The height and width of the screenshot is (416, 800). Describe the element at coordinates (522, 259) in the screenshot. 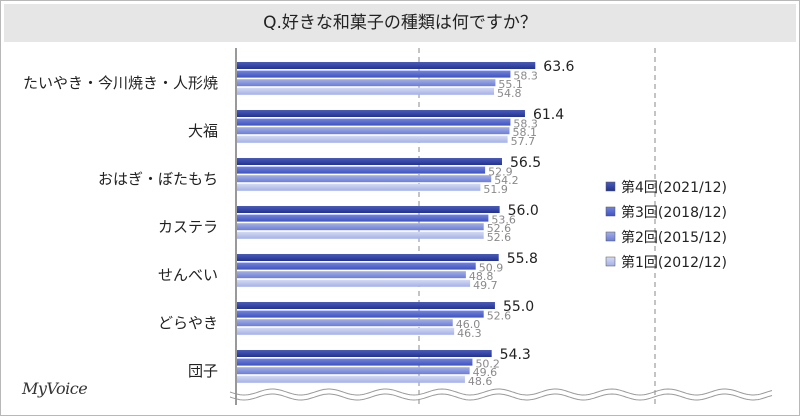

I see `data-label: 55.8` at that location.